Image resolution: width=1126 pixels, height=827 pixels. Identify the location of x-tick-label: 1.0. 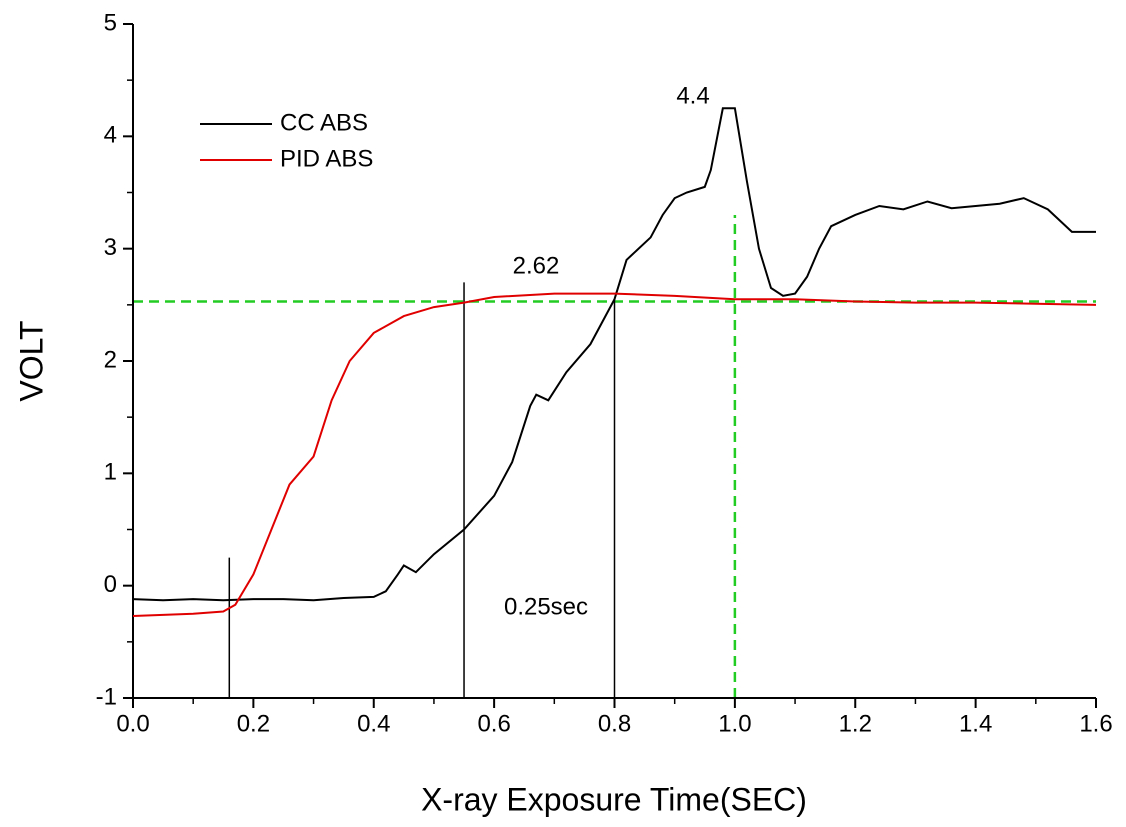
(734, 723).